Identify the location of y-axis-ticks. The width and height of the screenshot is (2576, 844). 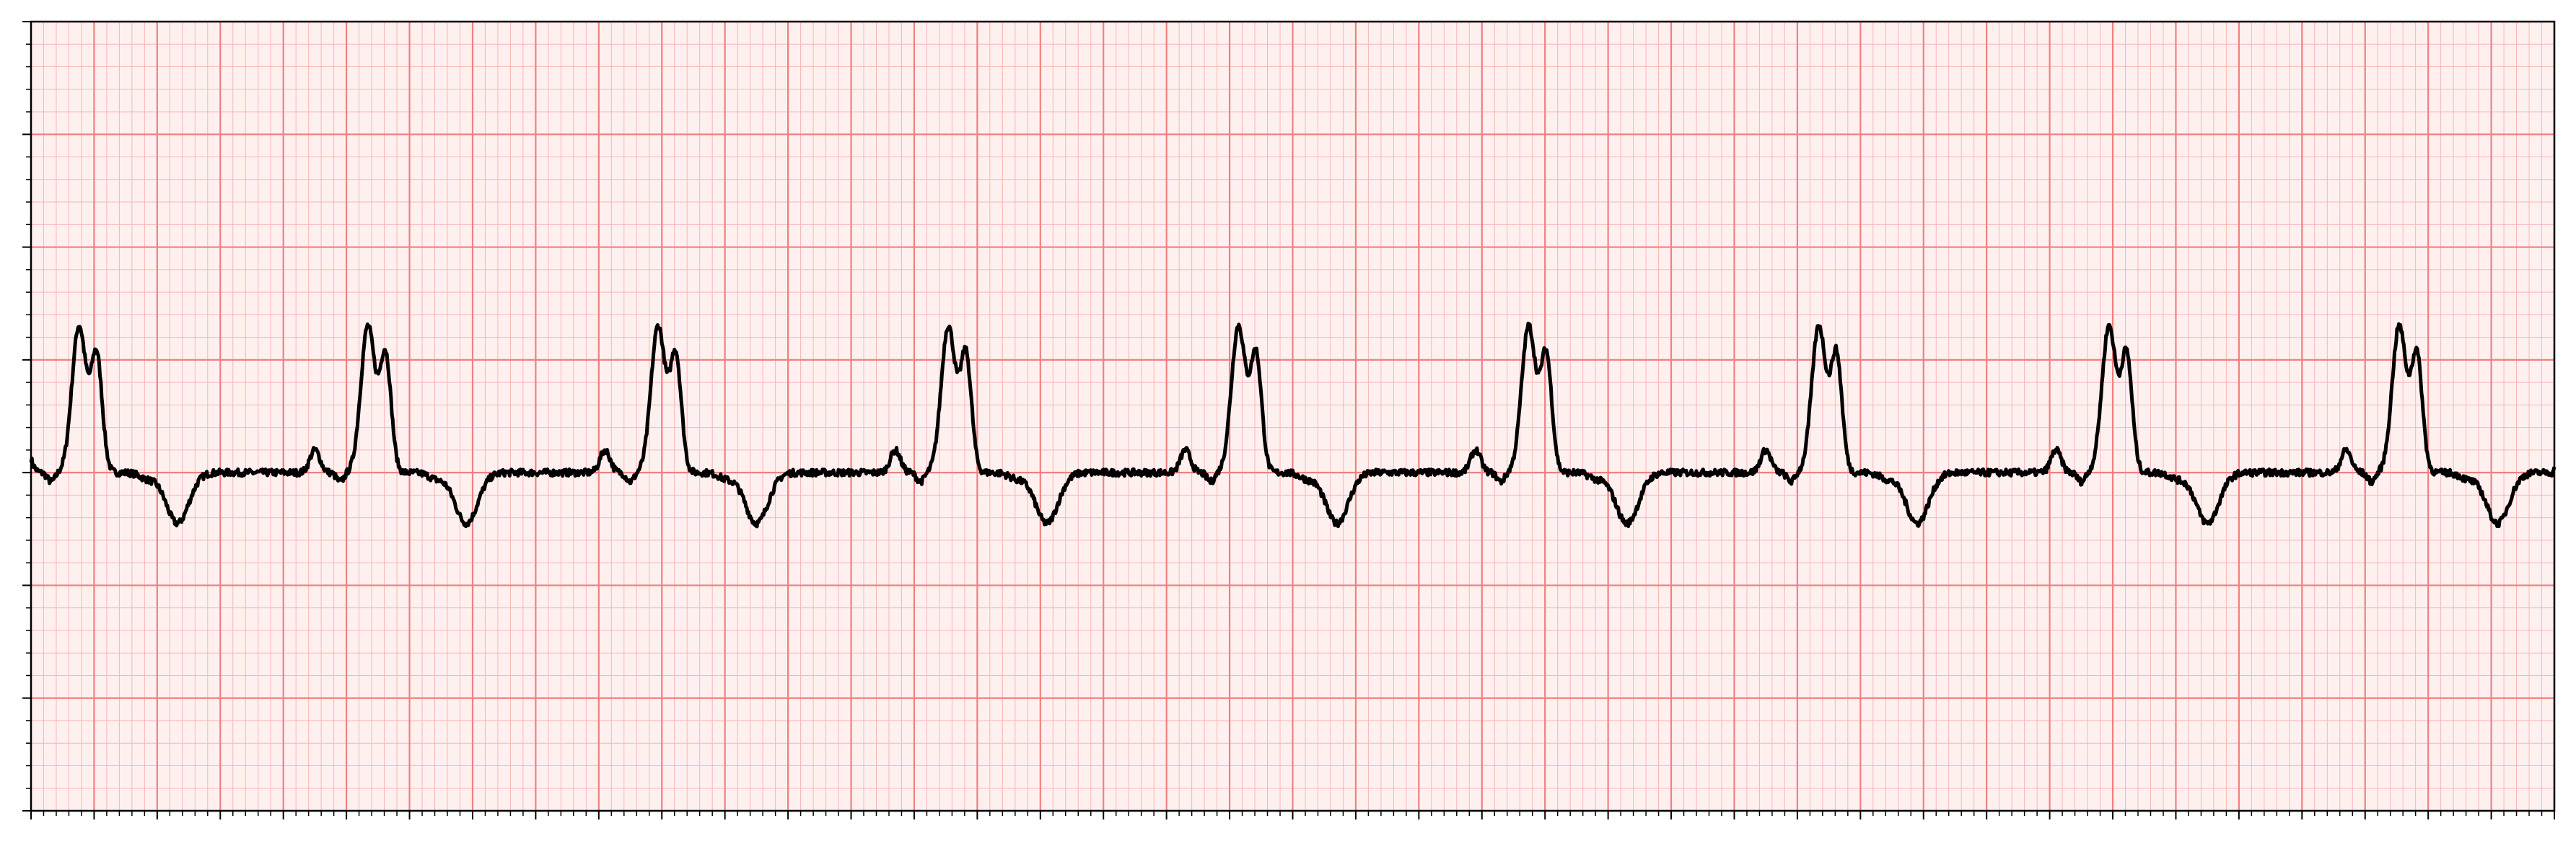
(26, 416).